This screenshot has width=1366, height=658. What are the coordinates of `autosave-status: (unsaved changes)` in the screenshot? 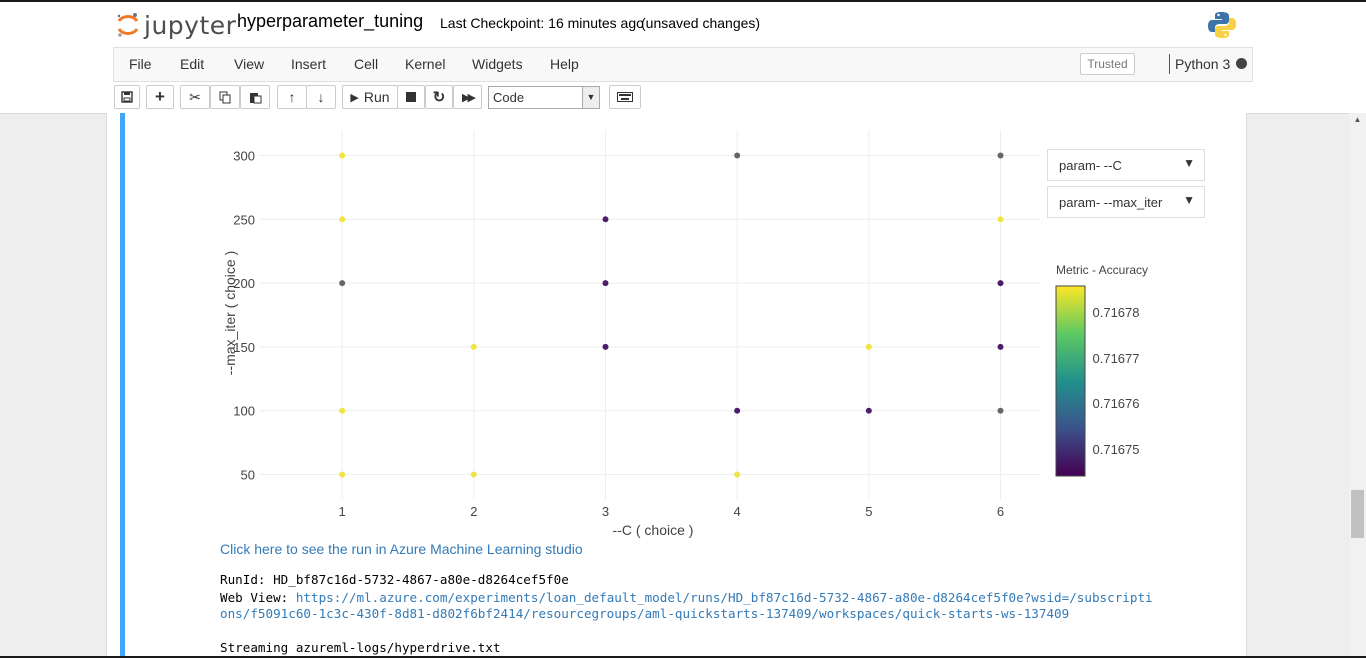 It's located at (701, 23).